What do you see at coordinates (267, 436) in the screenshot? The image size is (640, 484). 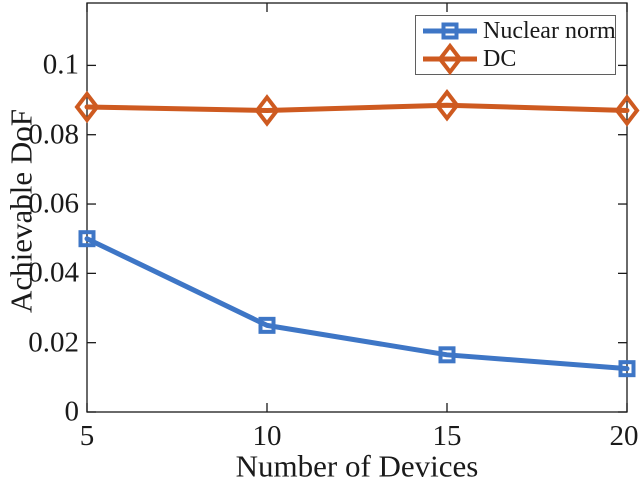 I see `x-tick-label: 10` at bounding box center [267, 436].